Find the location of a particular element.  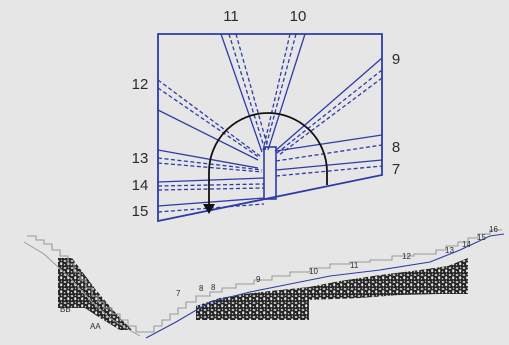

left-wall-mass is located at coordinates (95, 294).